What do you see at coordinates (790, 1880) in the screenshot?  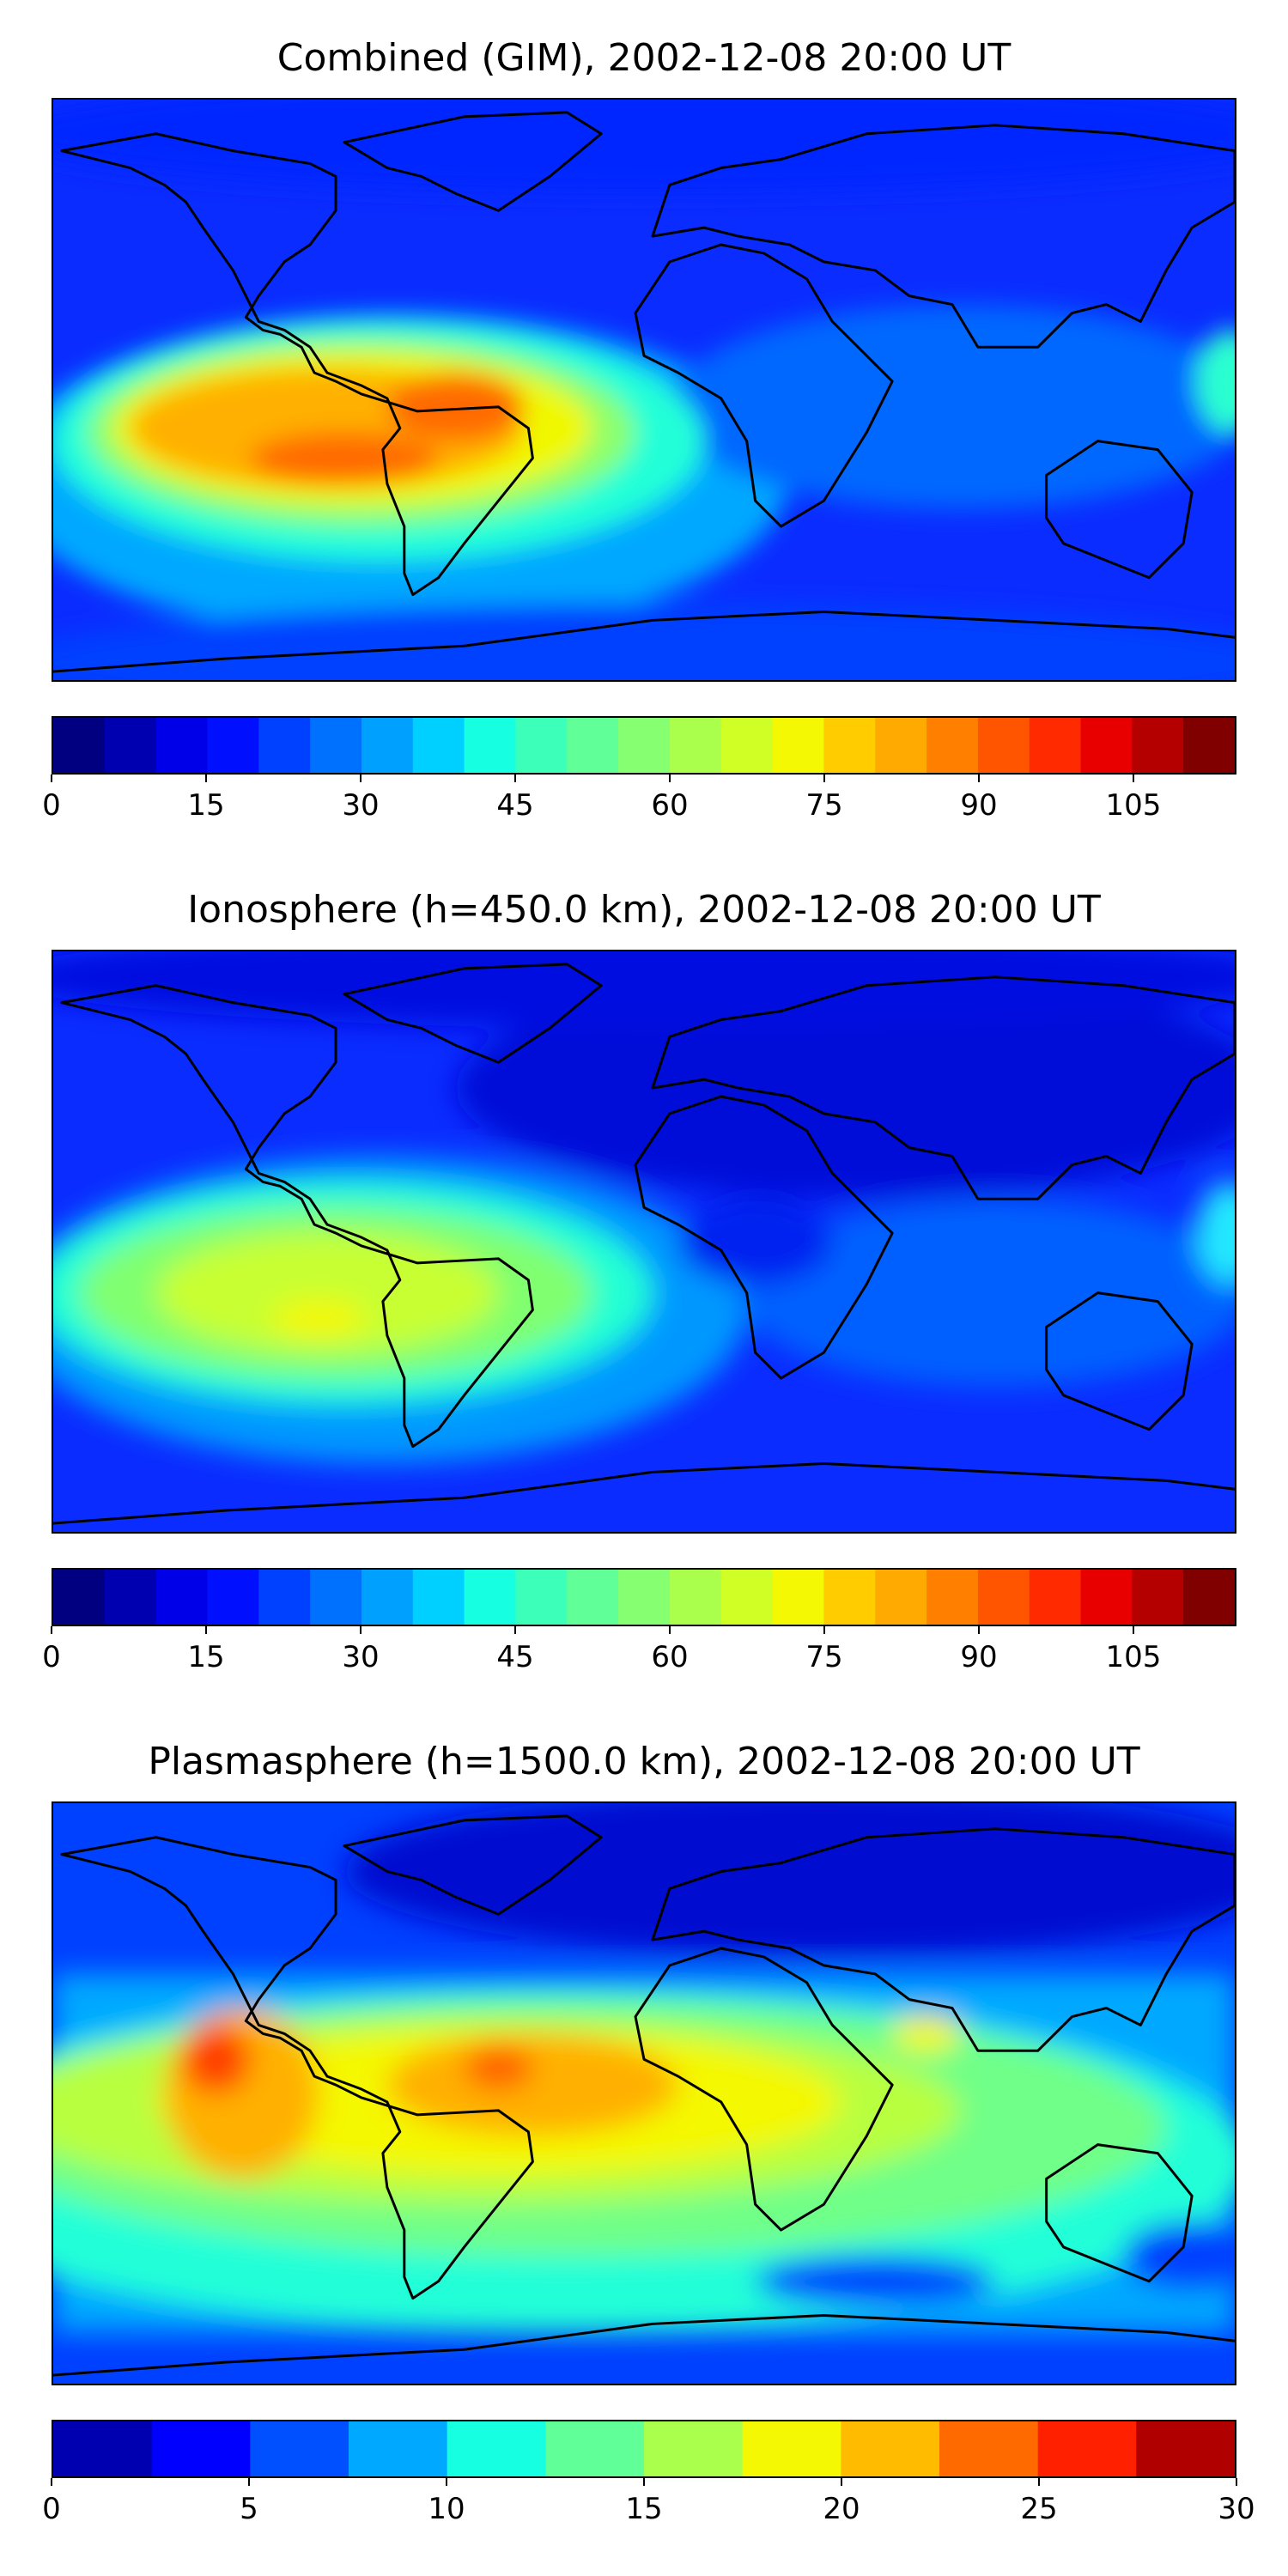 I see `plasmasphere-low-north` at bounding box center [790, 1880].